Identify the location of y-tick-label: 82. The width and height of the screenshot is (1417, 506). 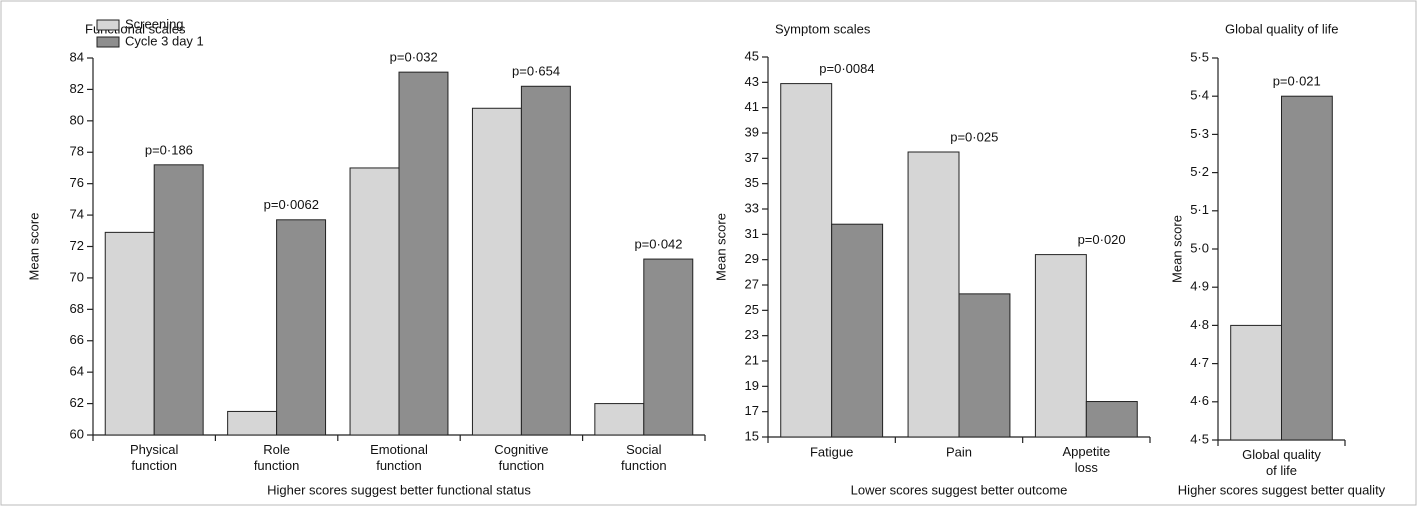
(77, 88).